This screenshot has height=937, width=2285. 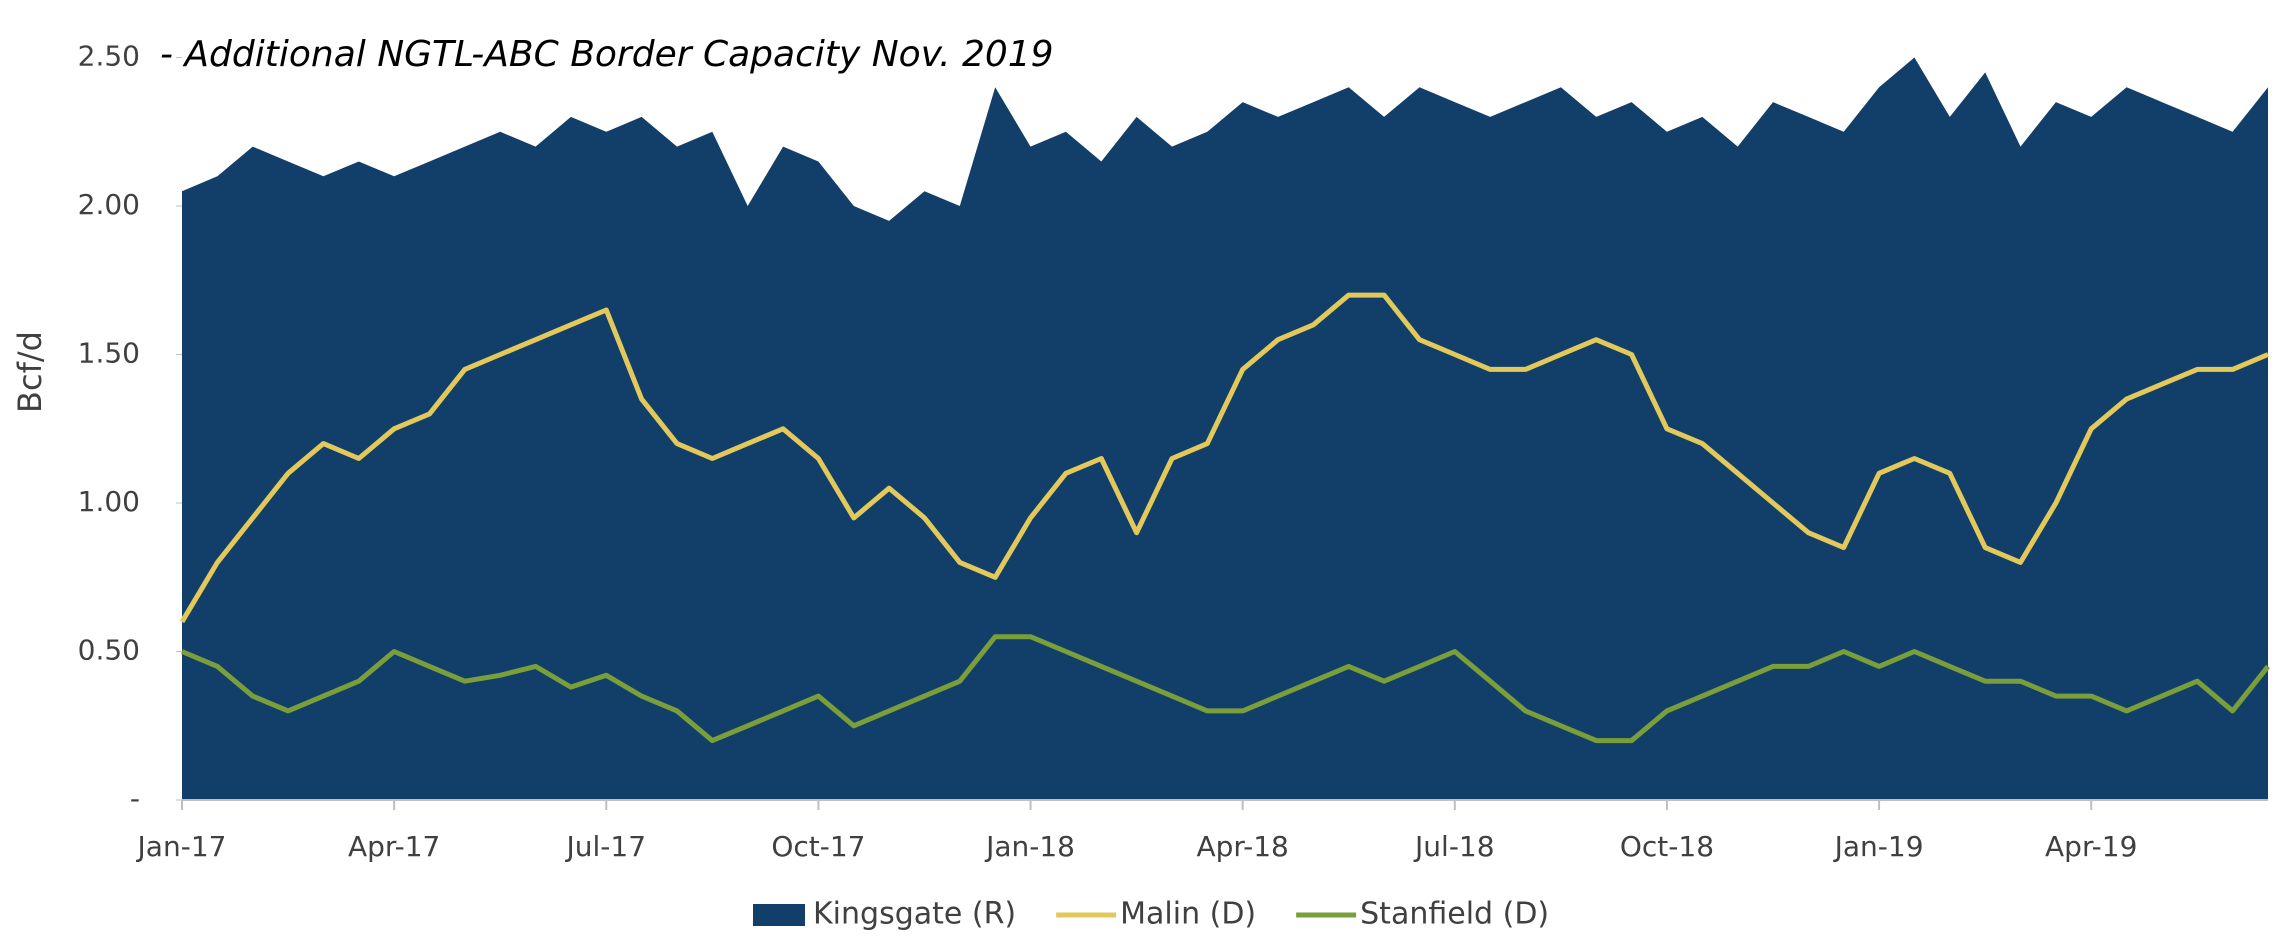 What do you see at coordinates (394, 846) in the screenshot?
I see `x-tick-label: Apr-17` at bounding box center [394, 846].